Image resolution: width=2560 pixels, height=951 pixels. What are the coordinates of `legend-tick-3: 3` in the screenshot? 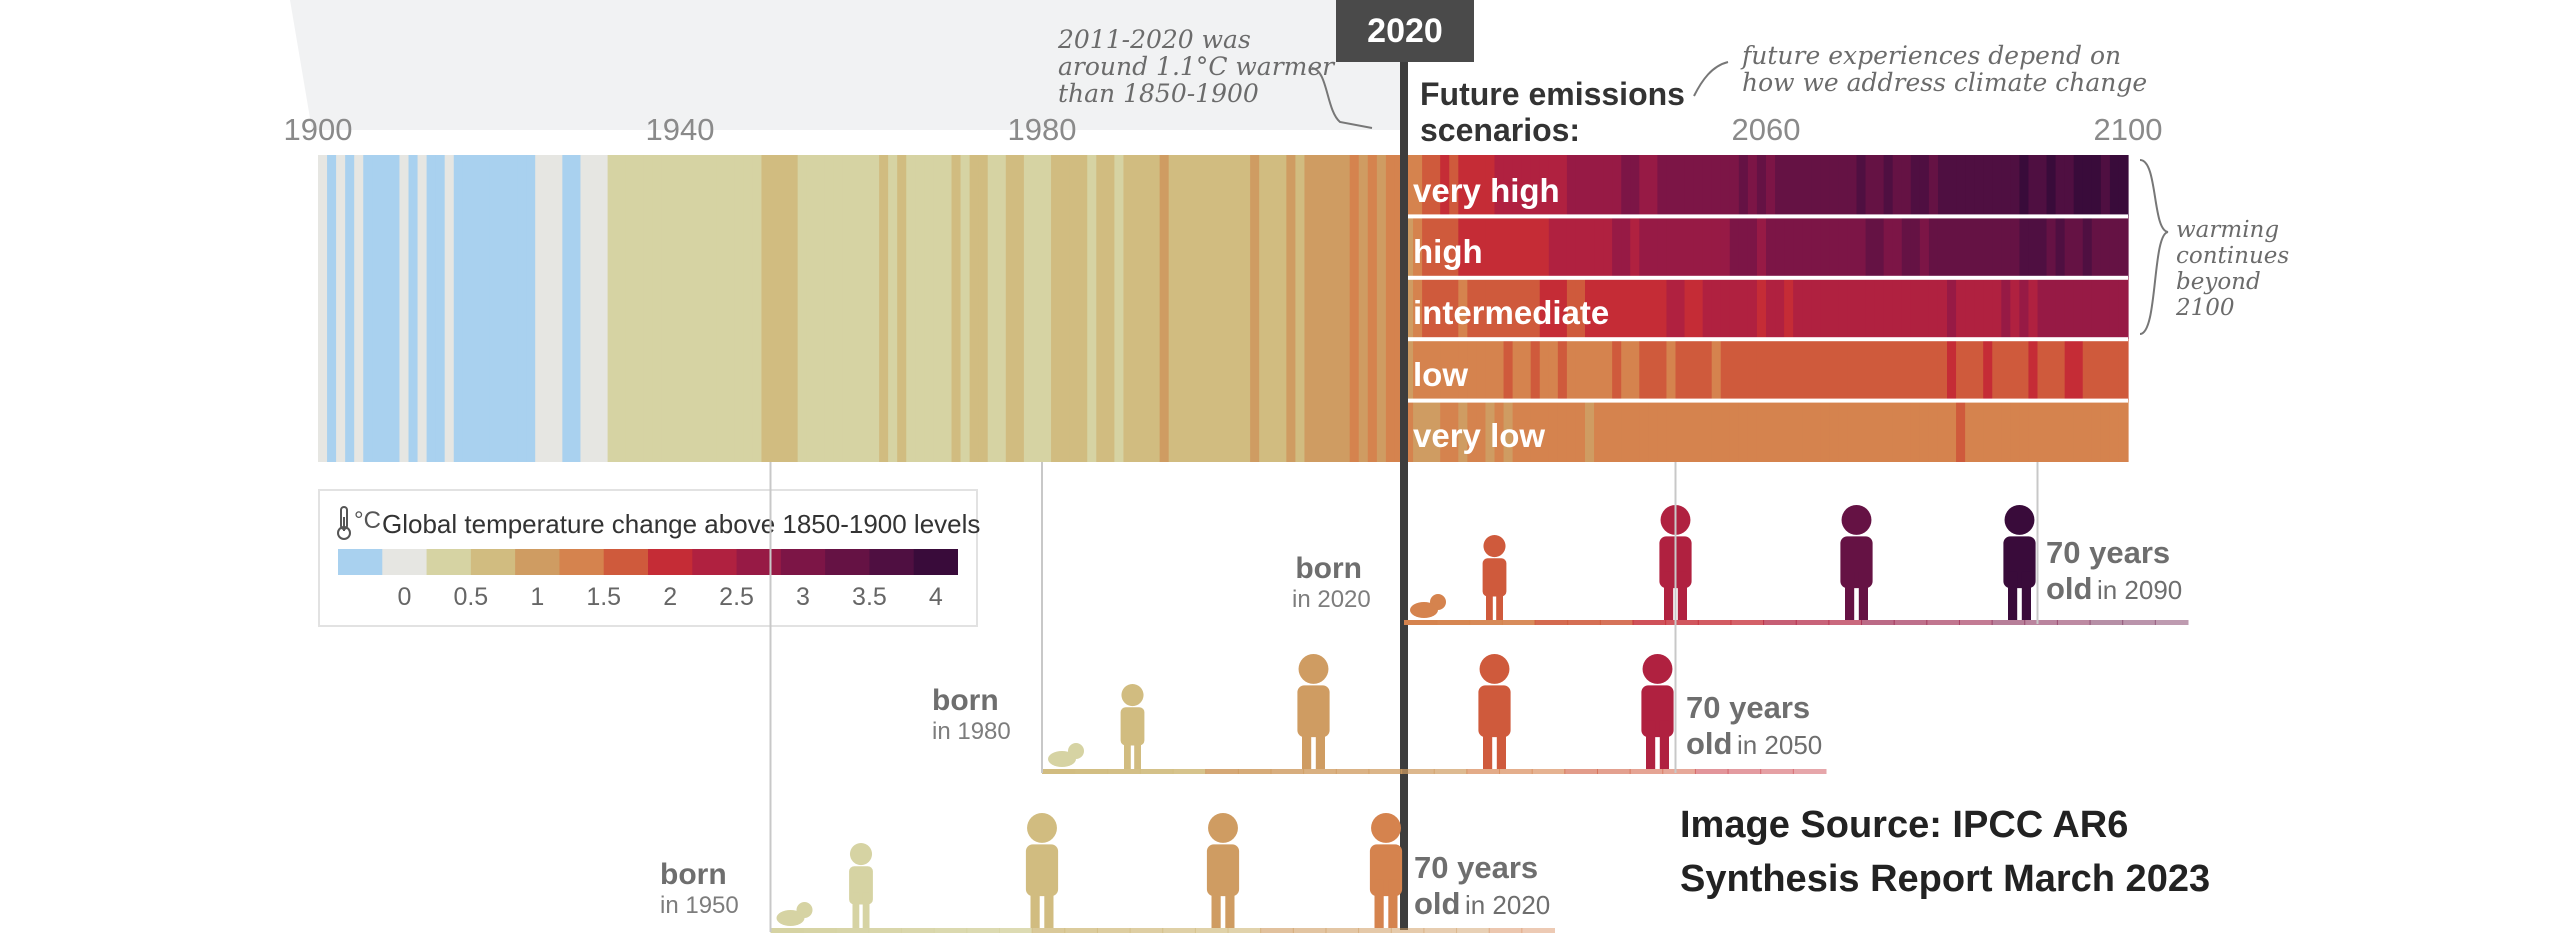 It's located at (803, 597).